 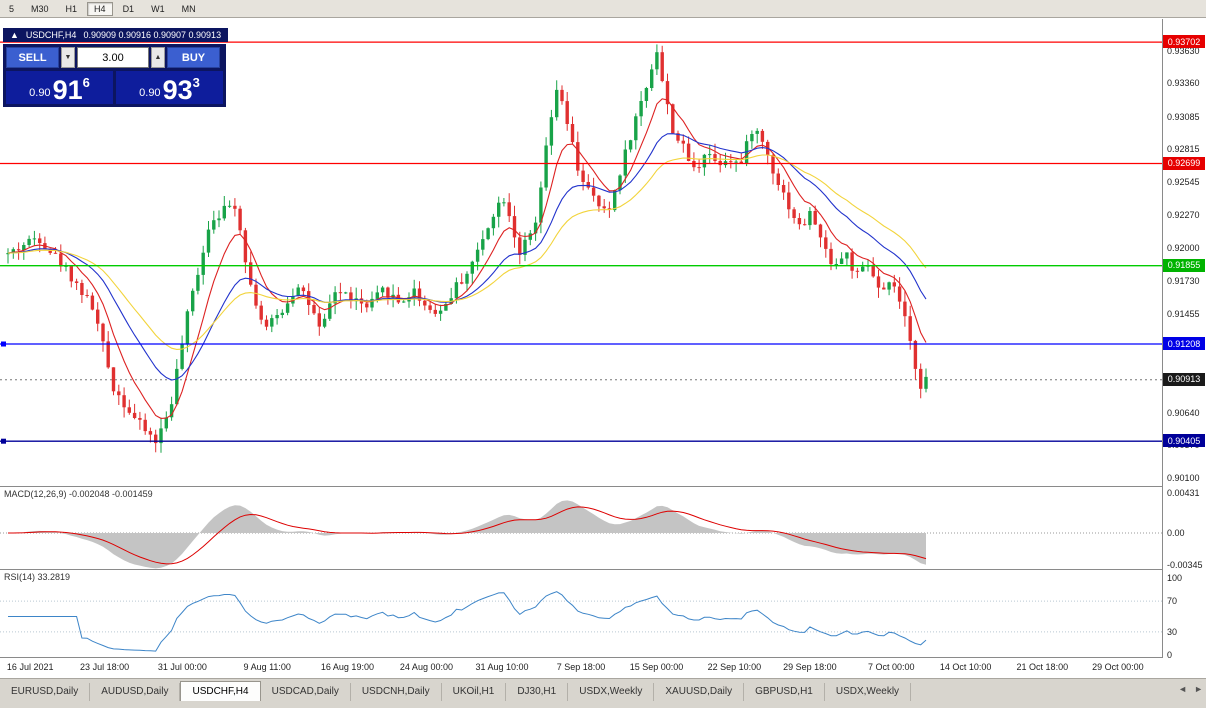 I want to click on rsi-axis-label: 0, so click(x=1170, y=655).